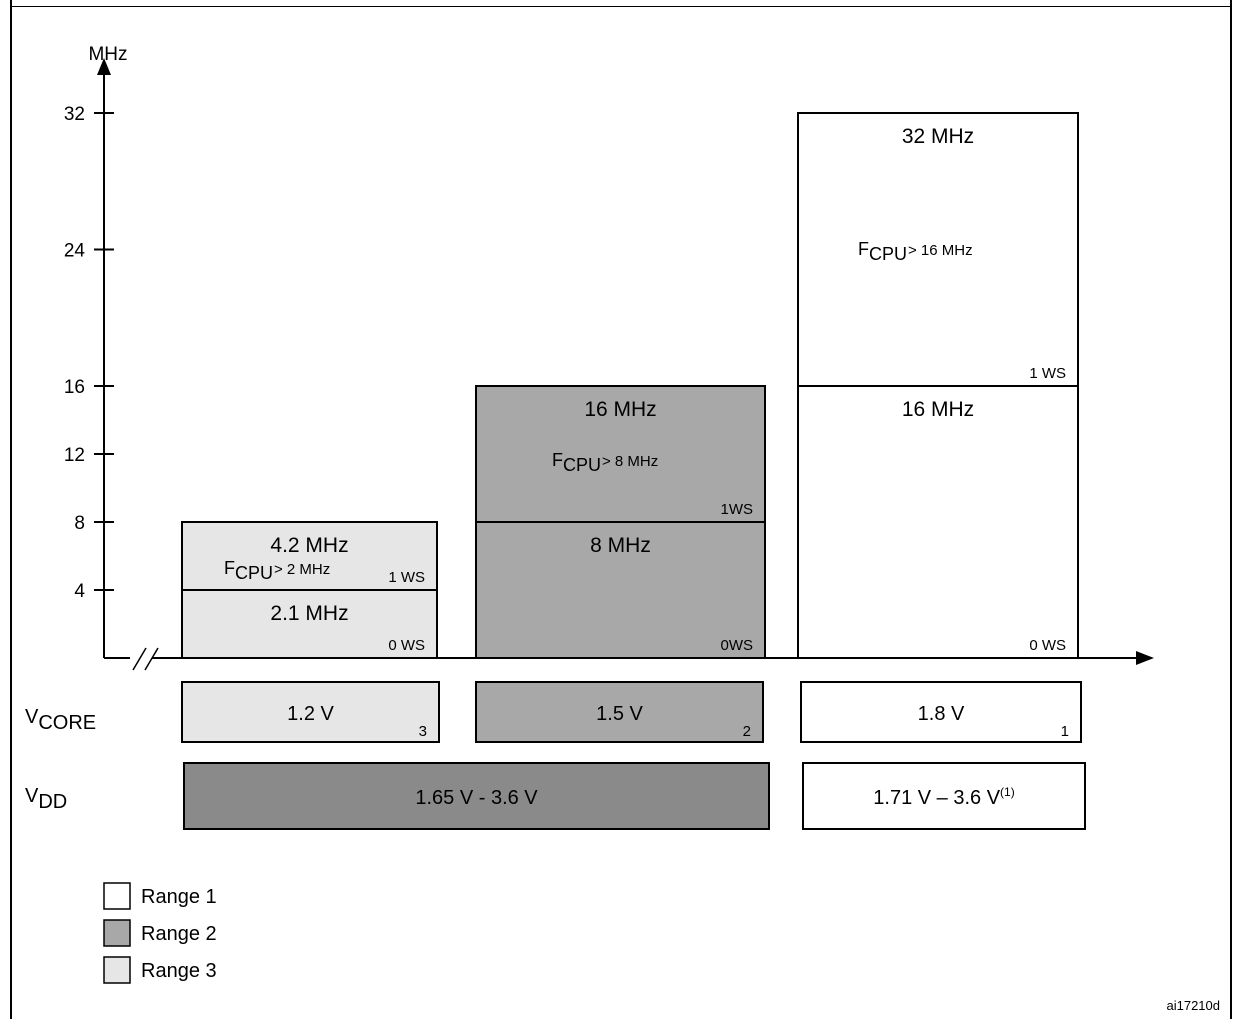  I want to click on range-1-fcpu-label: FCPU, so click(882, 251).